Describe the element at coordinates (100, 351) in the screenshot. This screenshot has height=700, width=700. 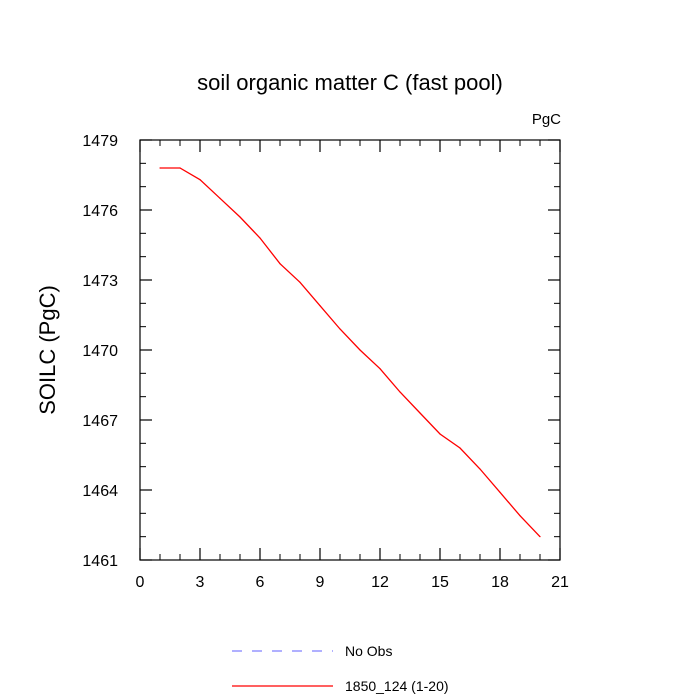
I see `y-tick-label: 1470` at that location.